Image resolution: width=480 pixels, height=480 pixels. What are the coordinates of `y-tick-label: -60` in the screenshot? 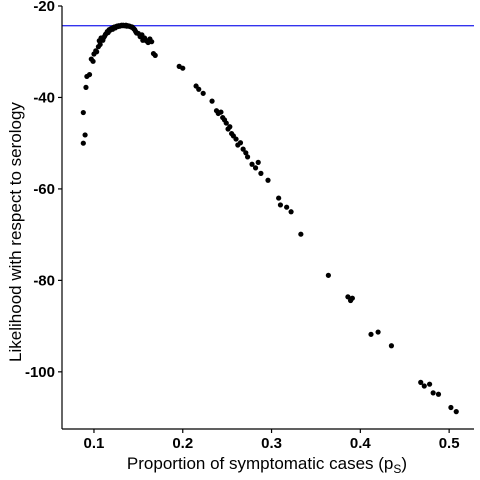 It's located at (44, 189).